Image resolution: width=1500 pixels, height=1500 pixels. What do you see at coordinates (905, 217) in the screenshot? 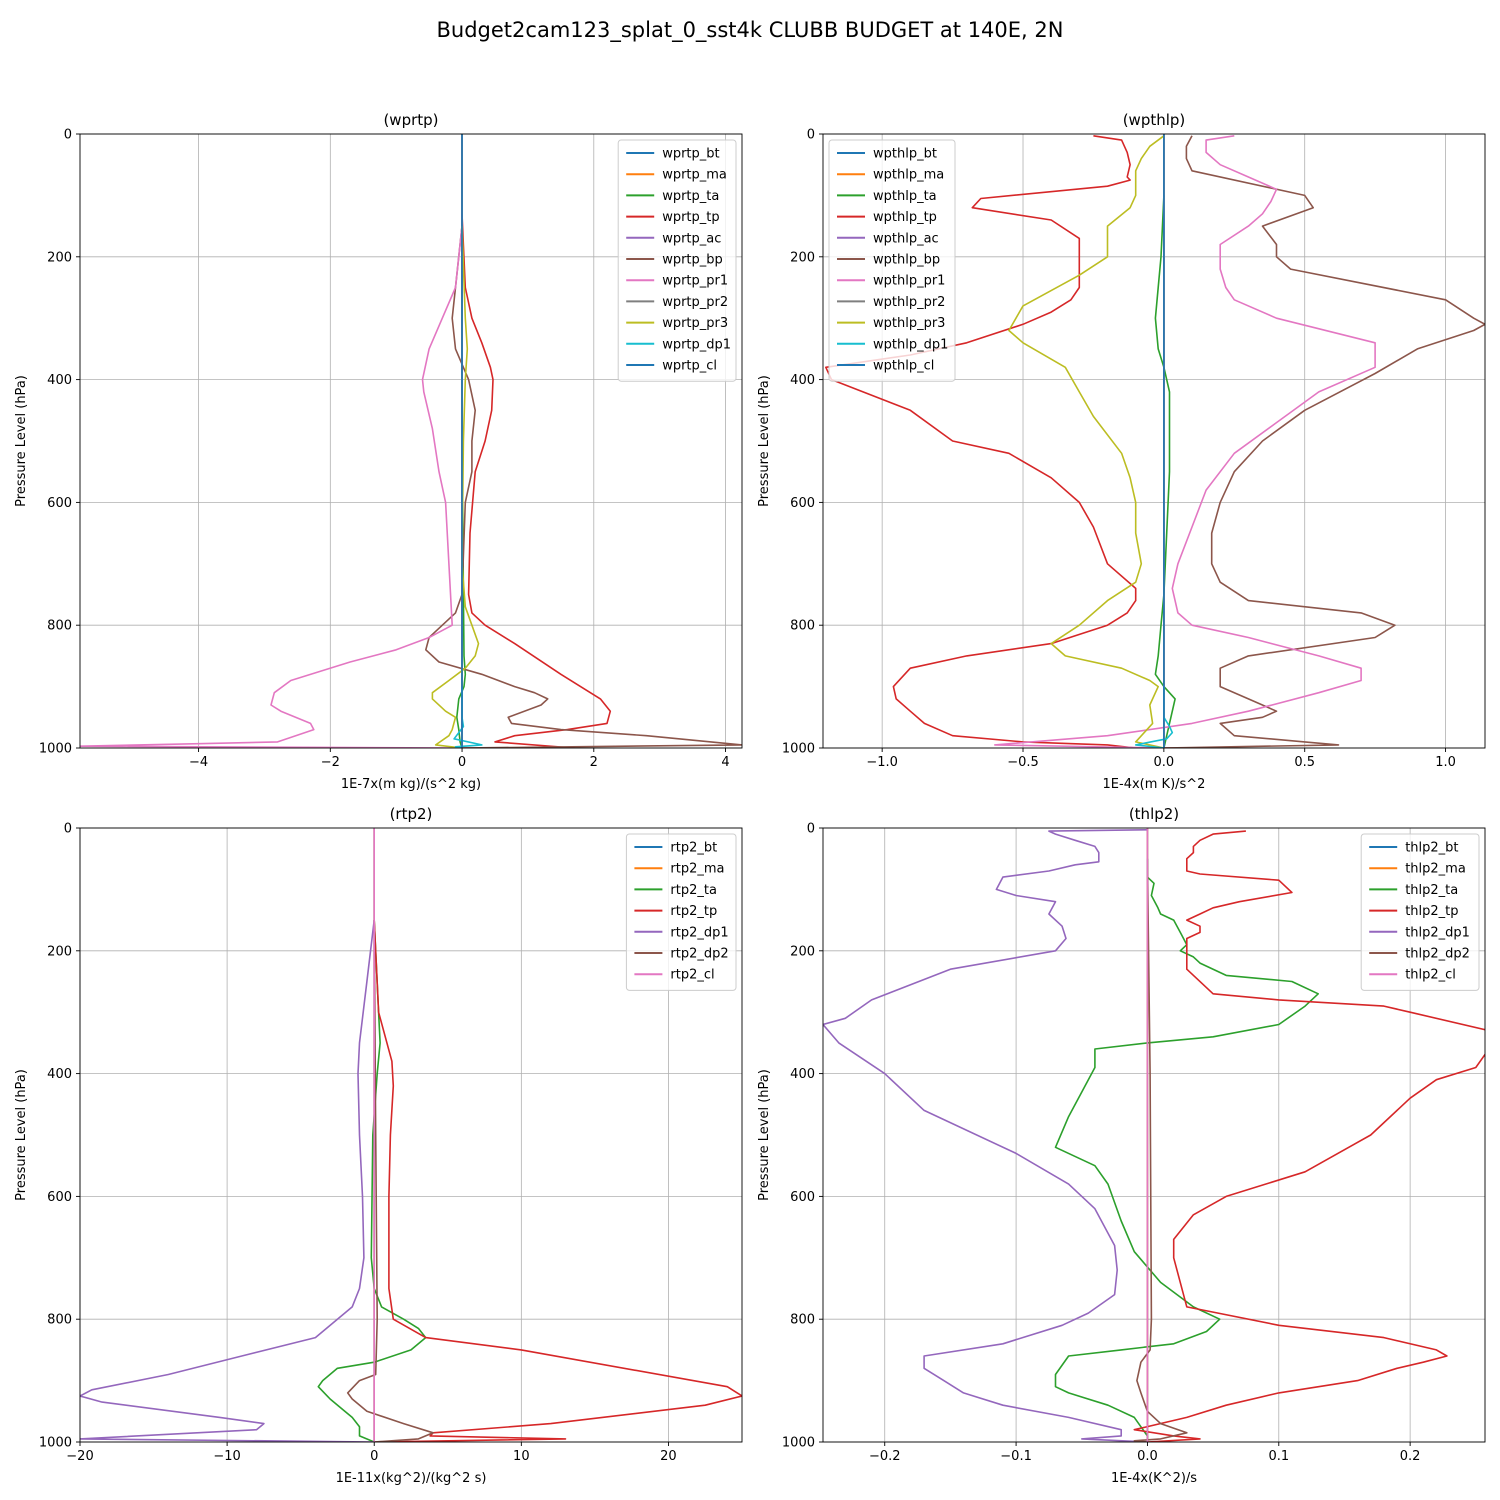
I see `legend-entry: wpthlp_tp` at bounding box center [905, 217].